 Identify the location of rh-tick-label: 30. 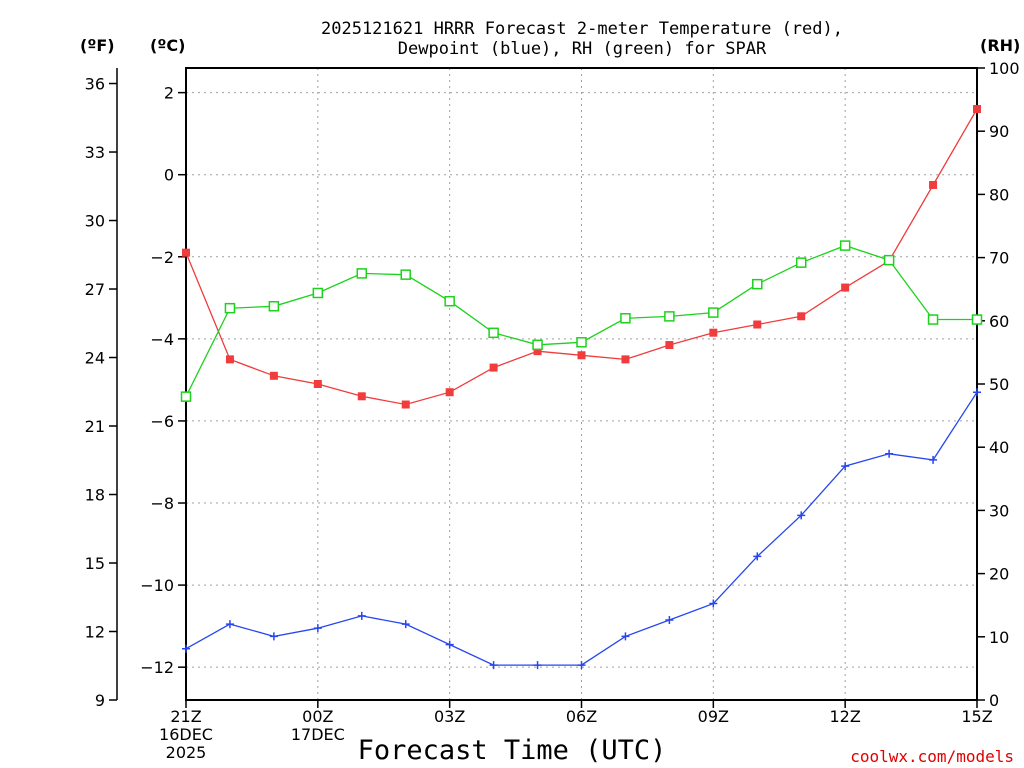
(999, 510).